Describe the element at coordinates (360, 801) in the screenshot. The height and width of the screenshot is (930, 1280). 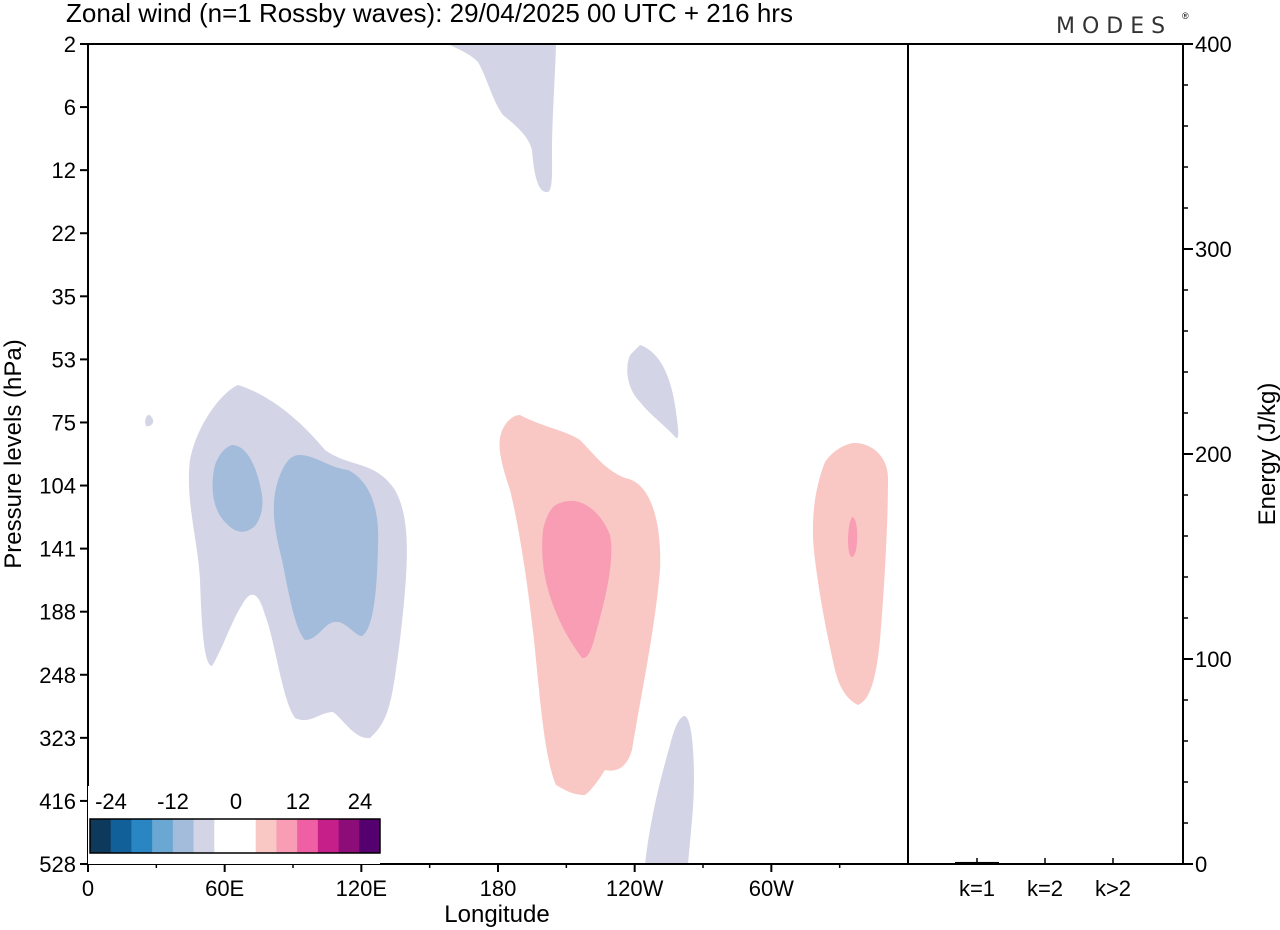
I see `colorbar-label: 24` at that location.